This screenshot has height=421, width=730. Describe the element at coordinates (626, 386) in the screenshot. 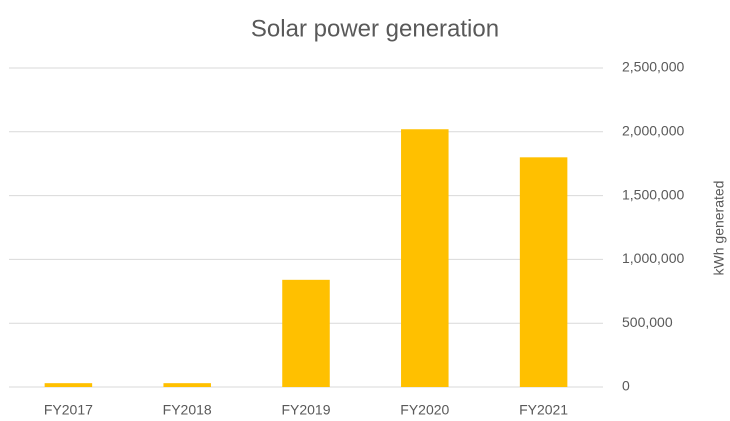

I see `y-tick-label: 0` at that location.